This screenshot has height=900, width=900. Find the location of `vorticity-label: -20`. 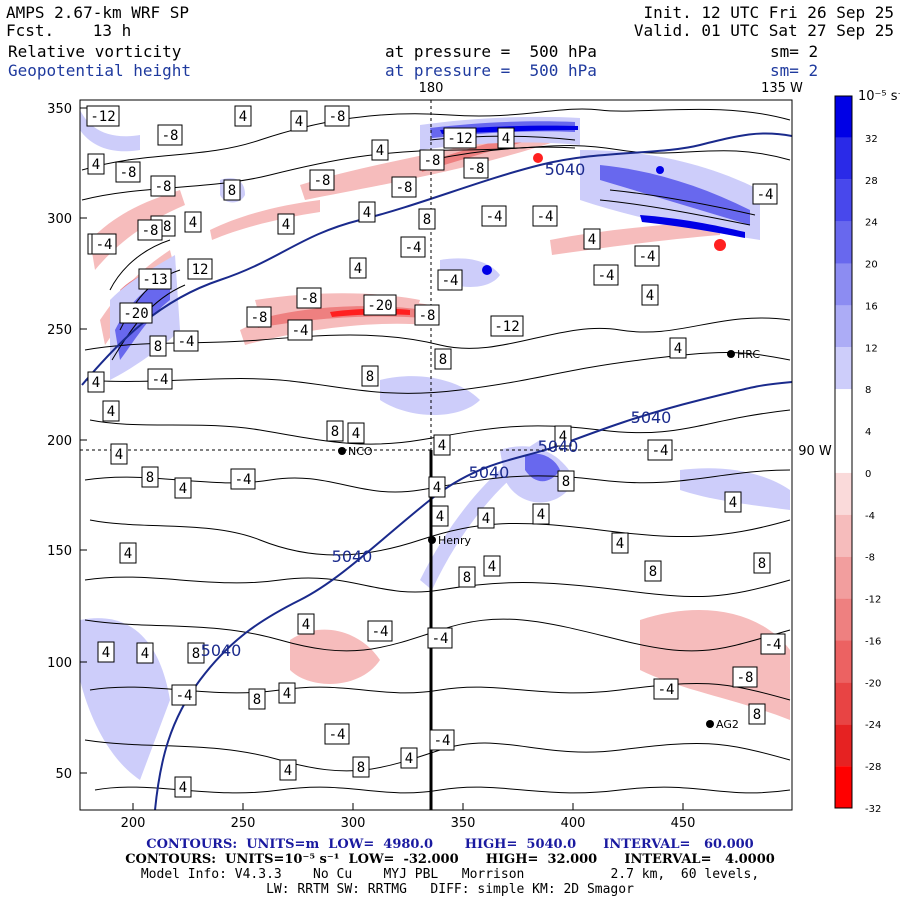

vorticity-label: -20 is located at coordinates (136, 313).